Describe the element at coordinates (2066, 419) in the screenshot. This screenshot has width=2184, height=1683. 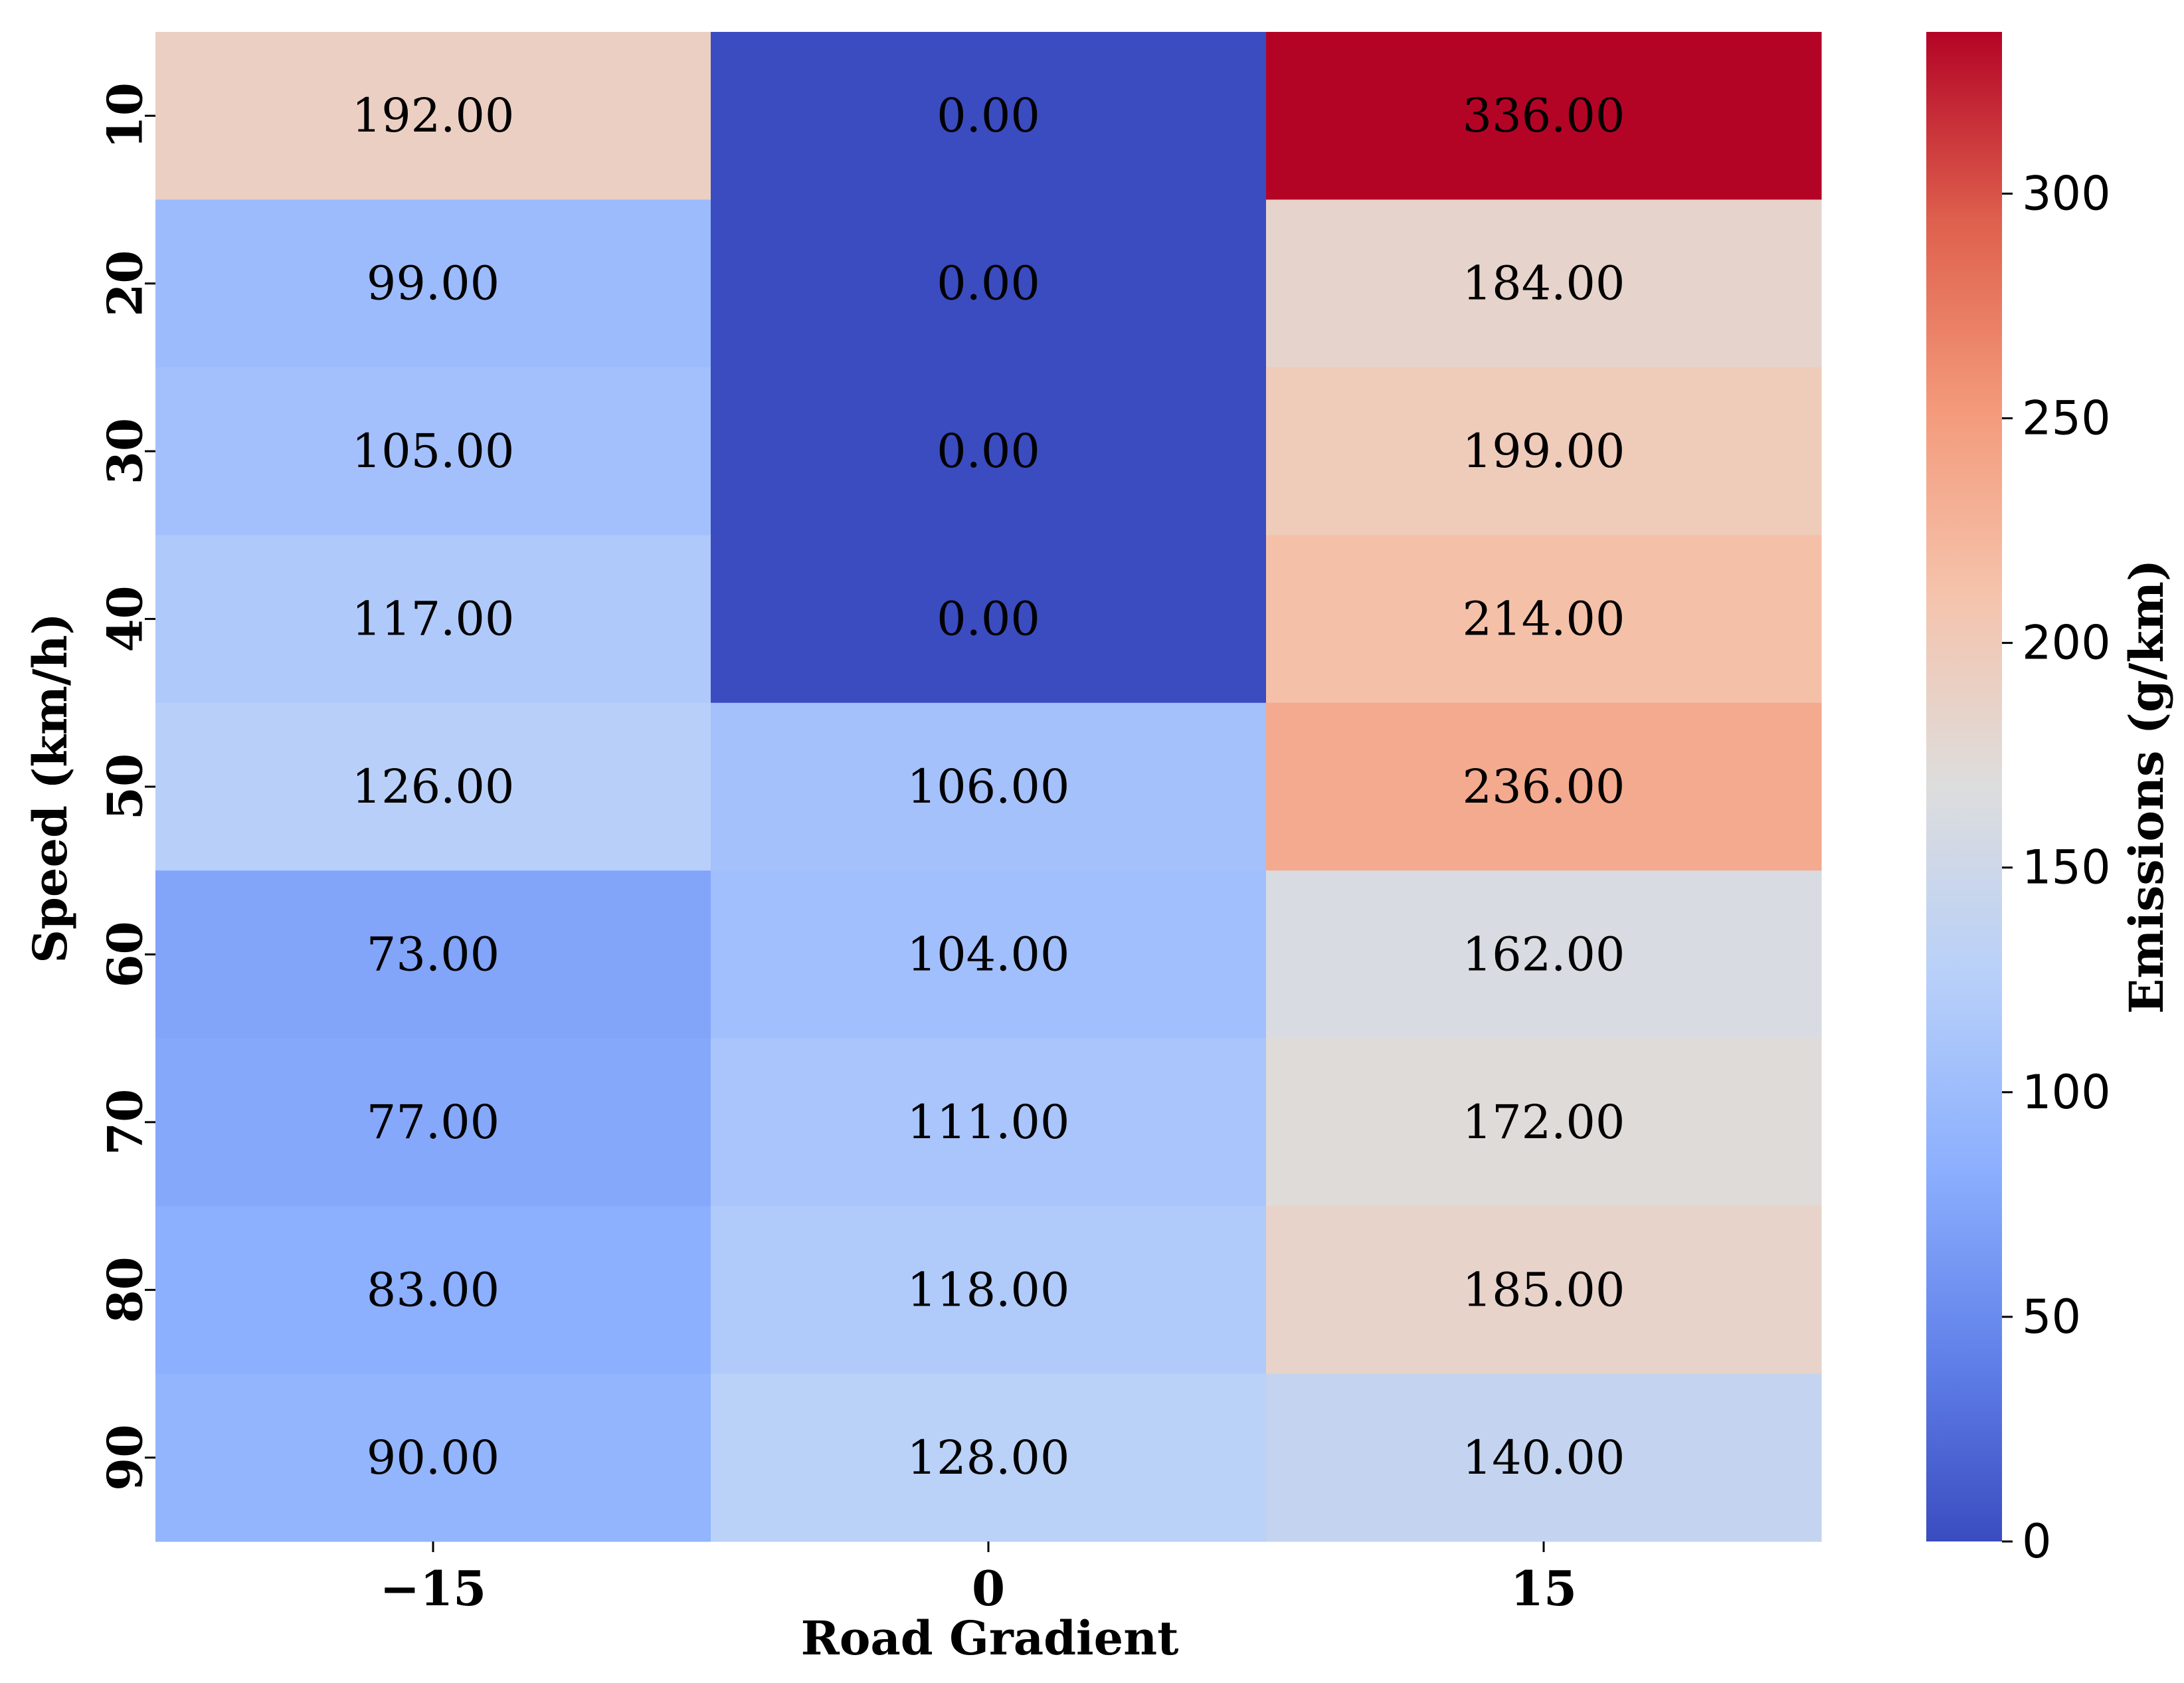
I see `colorbar-tick-label: 250` at that location.